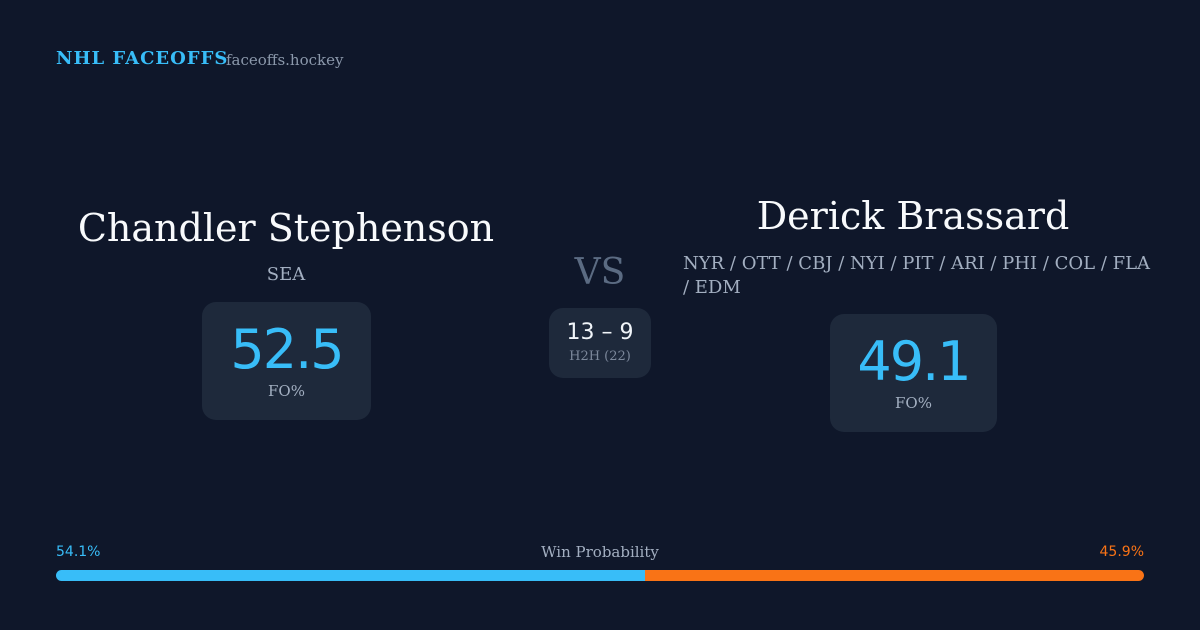  I want to click on win-prob-bar, so click(600, 575).